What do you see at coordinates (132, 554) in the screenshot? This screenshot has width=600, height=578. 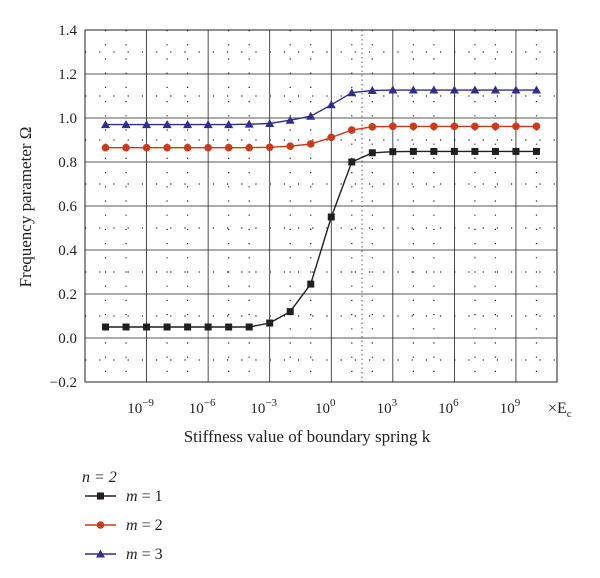 I see `legend-label-var: m` at bounding box center [132, 554].